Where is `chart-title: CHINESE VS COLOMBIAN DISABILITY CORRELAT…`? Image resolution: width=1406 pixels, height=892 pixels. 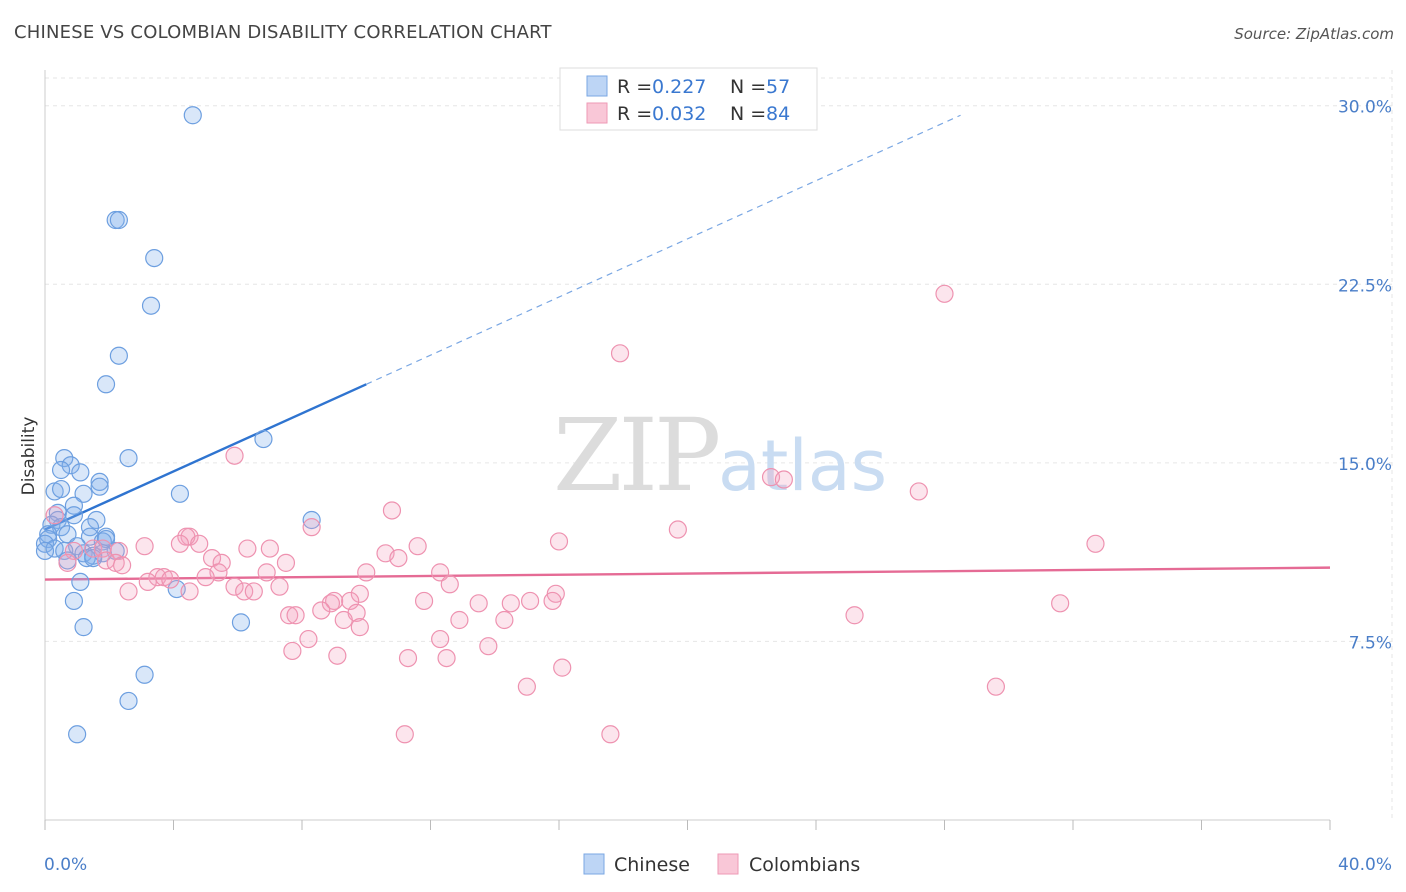
chart-title: CHINESE VS COLOMBIAN DISABILITY CORRELAT… is located at coordinates (283, 32).